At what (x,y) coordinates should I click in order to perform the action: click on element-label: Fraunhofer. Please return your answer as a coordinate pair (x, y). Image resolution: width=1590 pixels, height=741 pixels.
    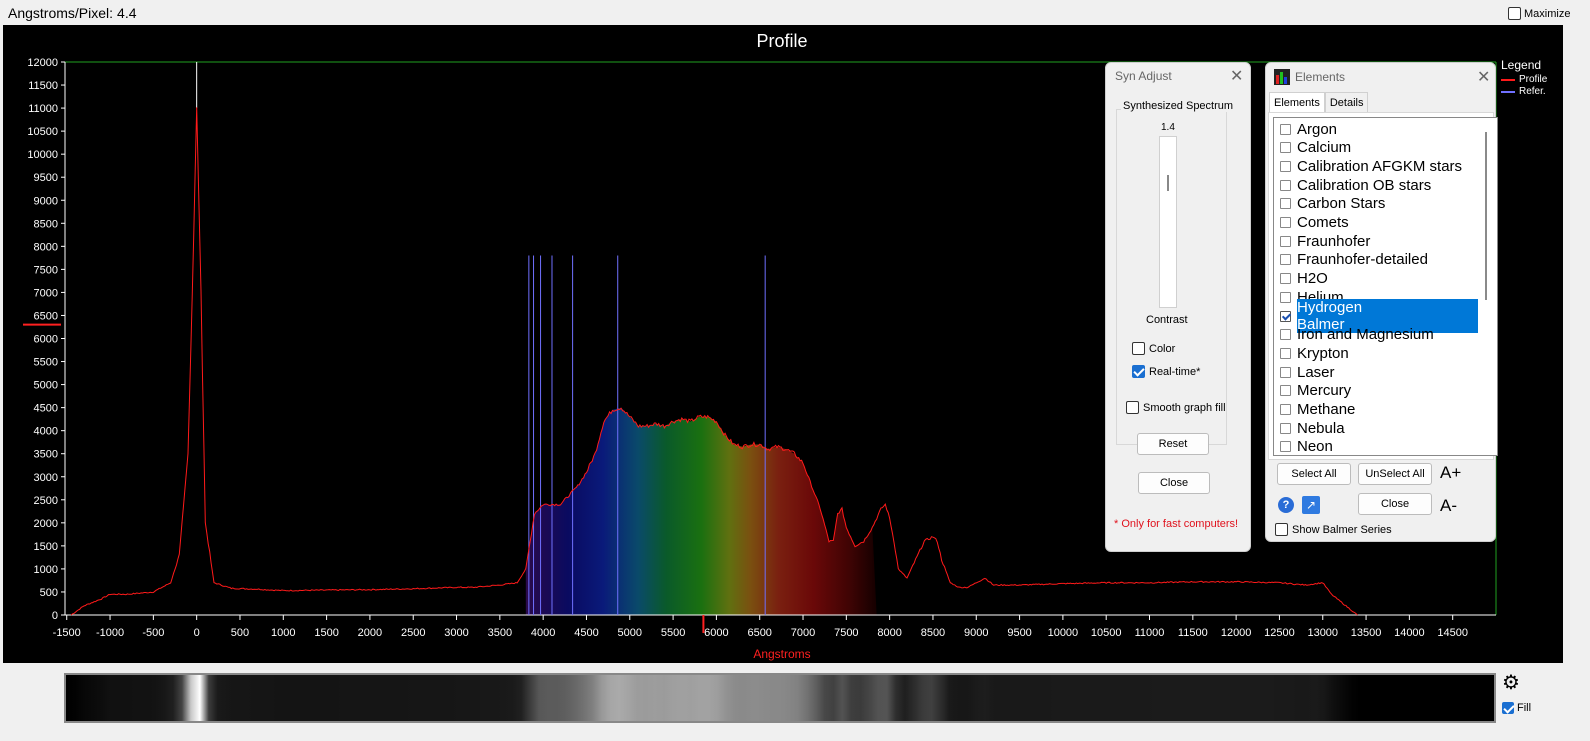
    Looking at the image, I should click on (1334, 241).